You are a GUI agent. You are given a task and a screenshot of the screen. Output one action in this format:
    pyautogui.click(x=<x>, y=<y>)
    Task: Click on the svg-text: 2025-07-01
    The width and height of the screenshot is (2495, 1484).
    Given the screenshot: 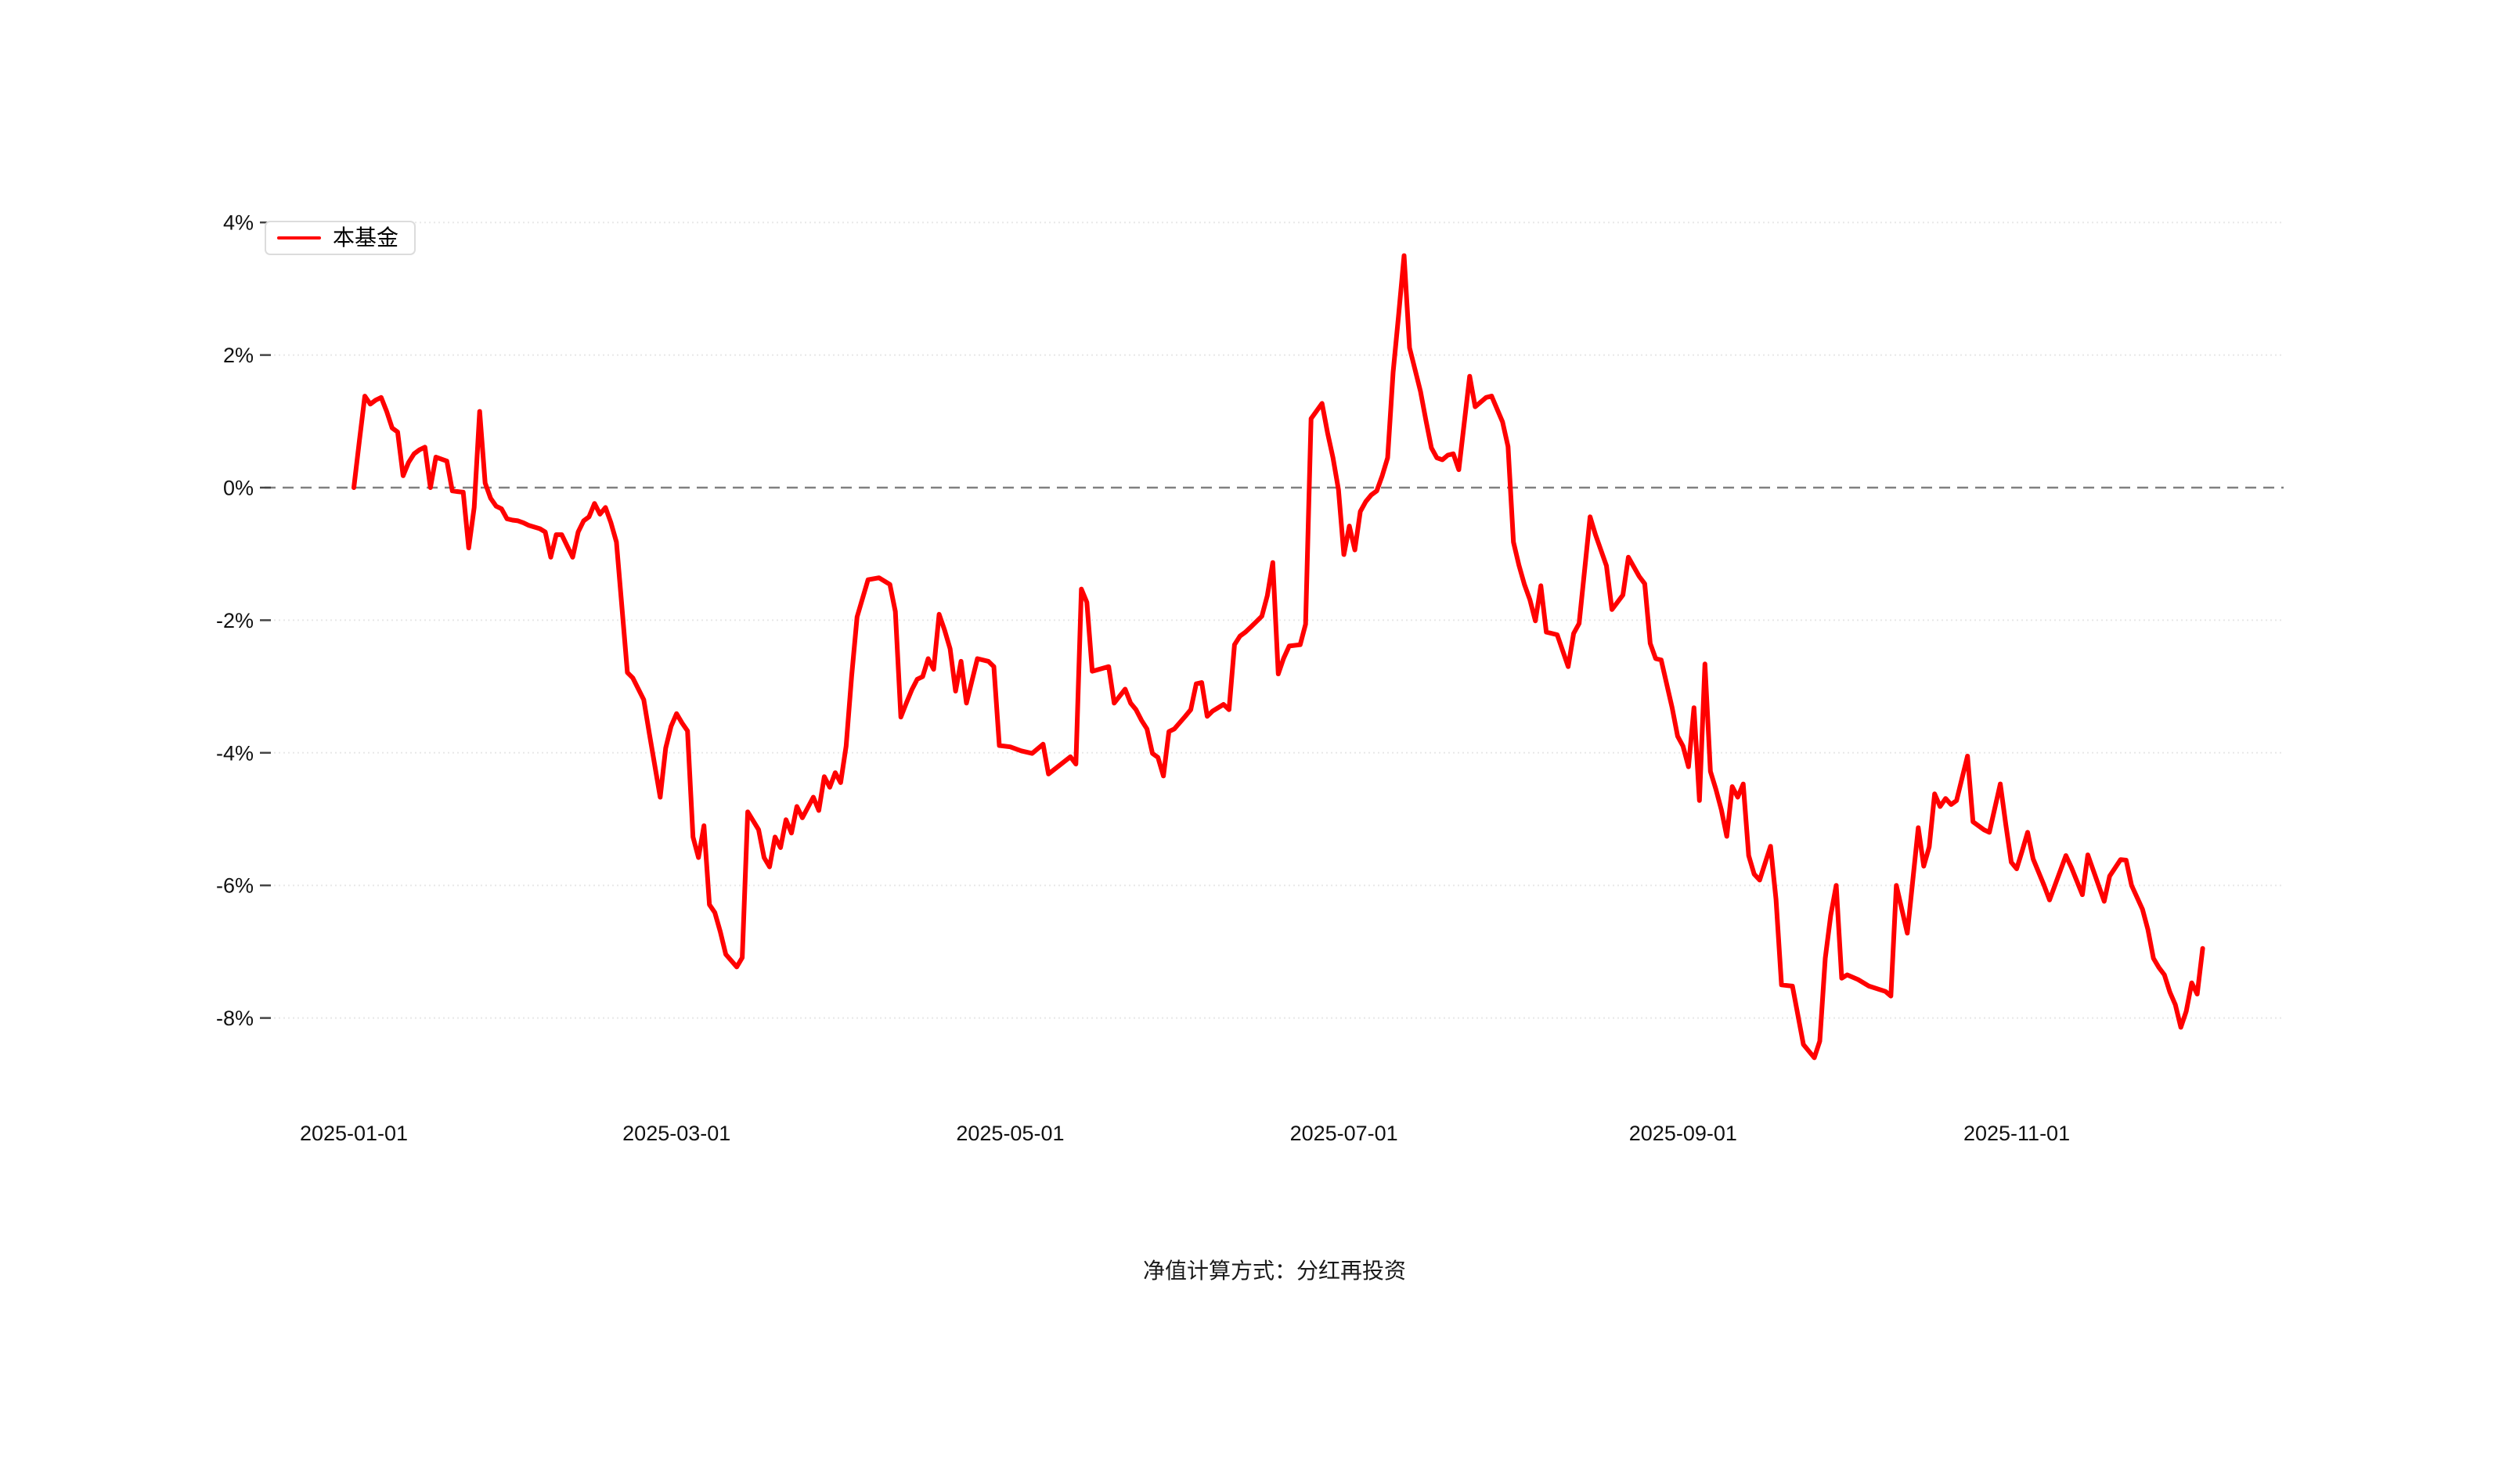 What is the action you would take?
    pyautogui.click(x=1344, y=1133)
    